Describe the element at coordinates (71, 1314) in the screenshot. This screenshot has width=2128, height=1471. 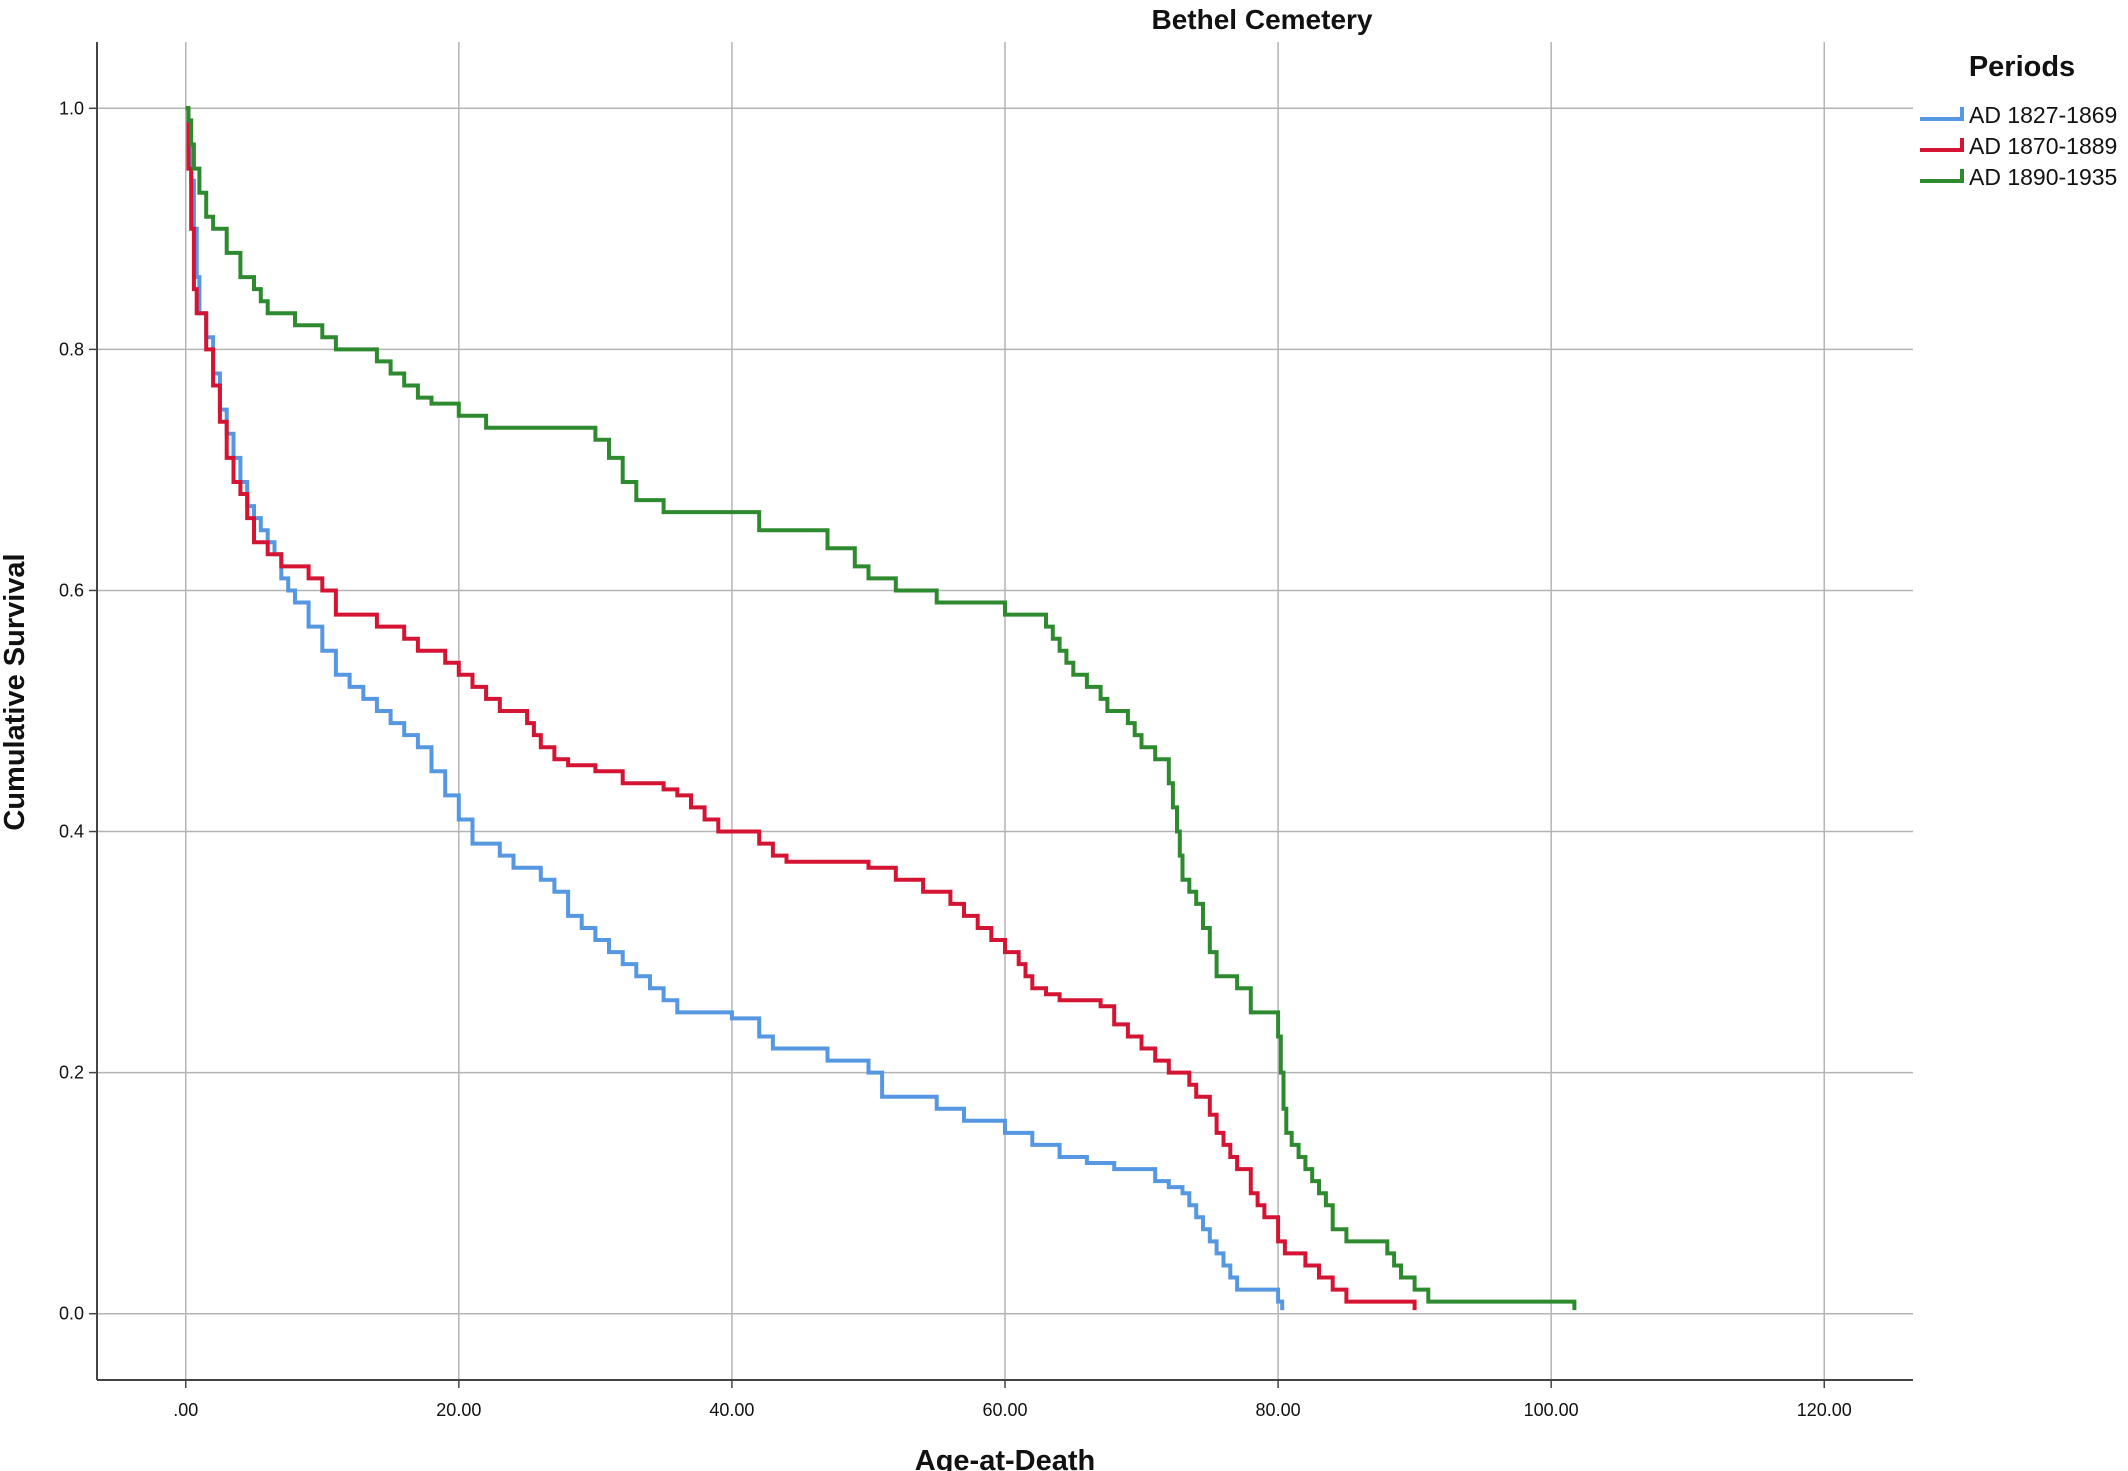
I see `y-tick-label: 0.0` at that location.